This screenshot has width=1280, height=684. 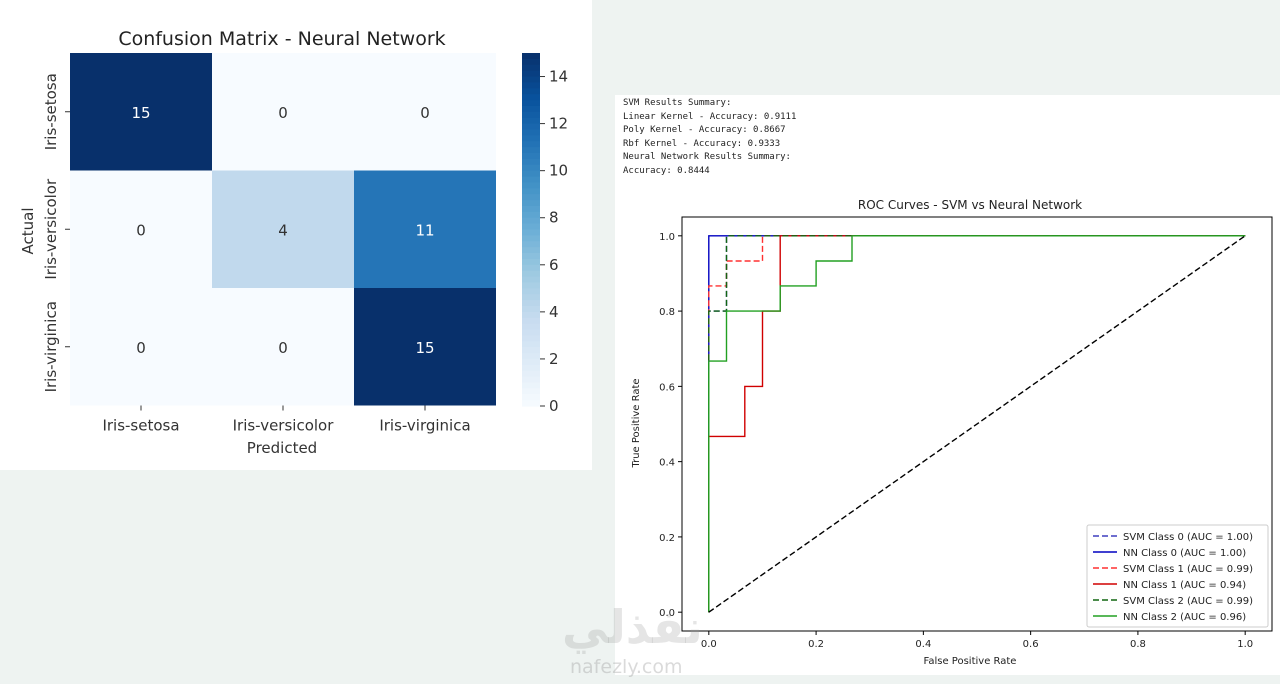 What do you see at coordinates (1184, 585) in the screenshot?
I see `legend-label: NN Class 1 (AUC = 0.94)` at bounding box center [1184, 585].